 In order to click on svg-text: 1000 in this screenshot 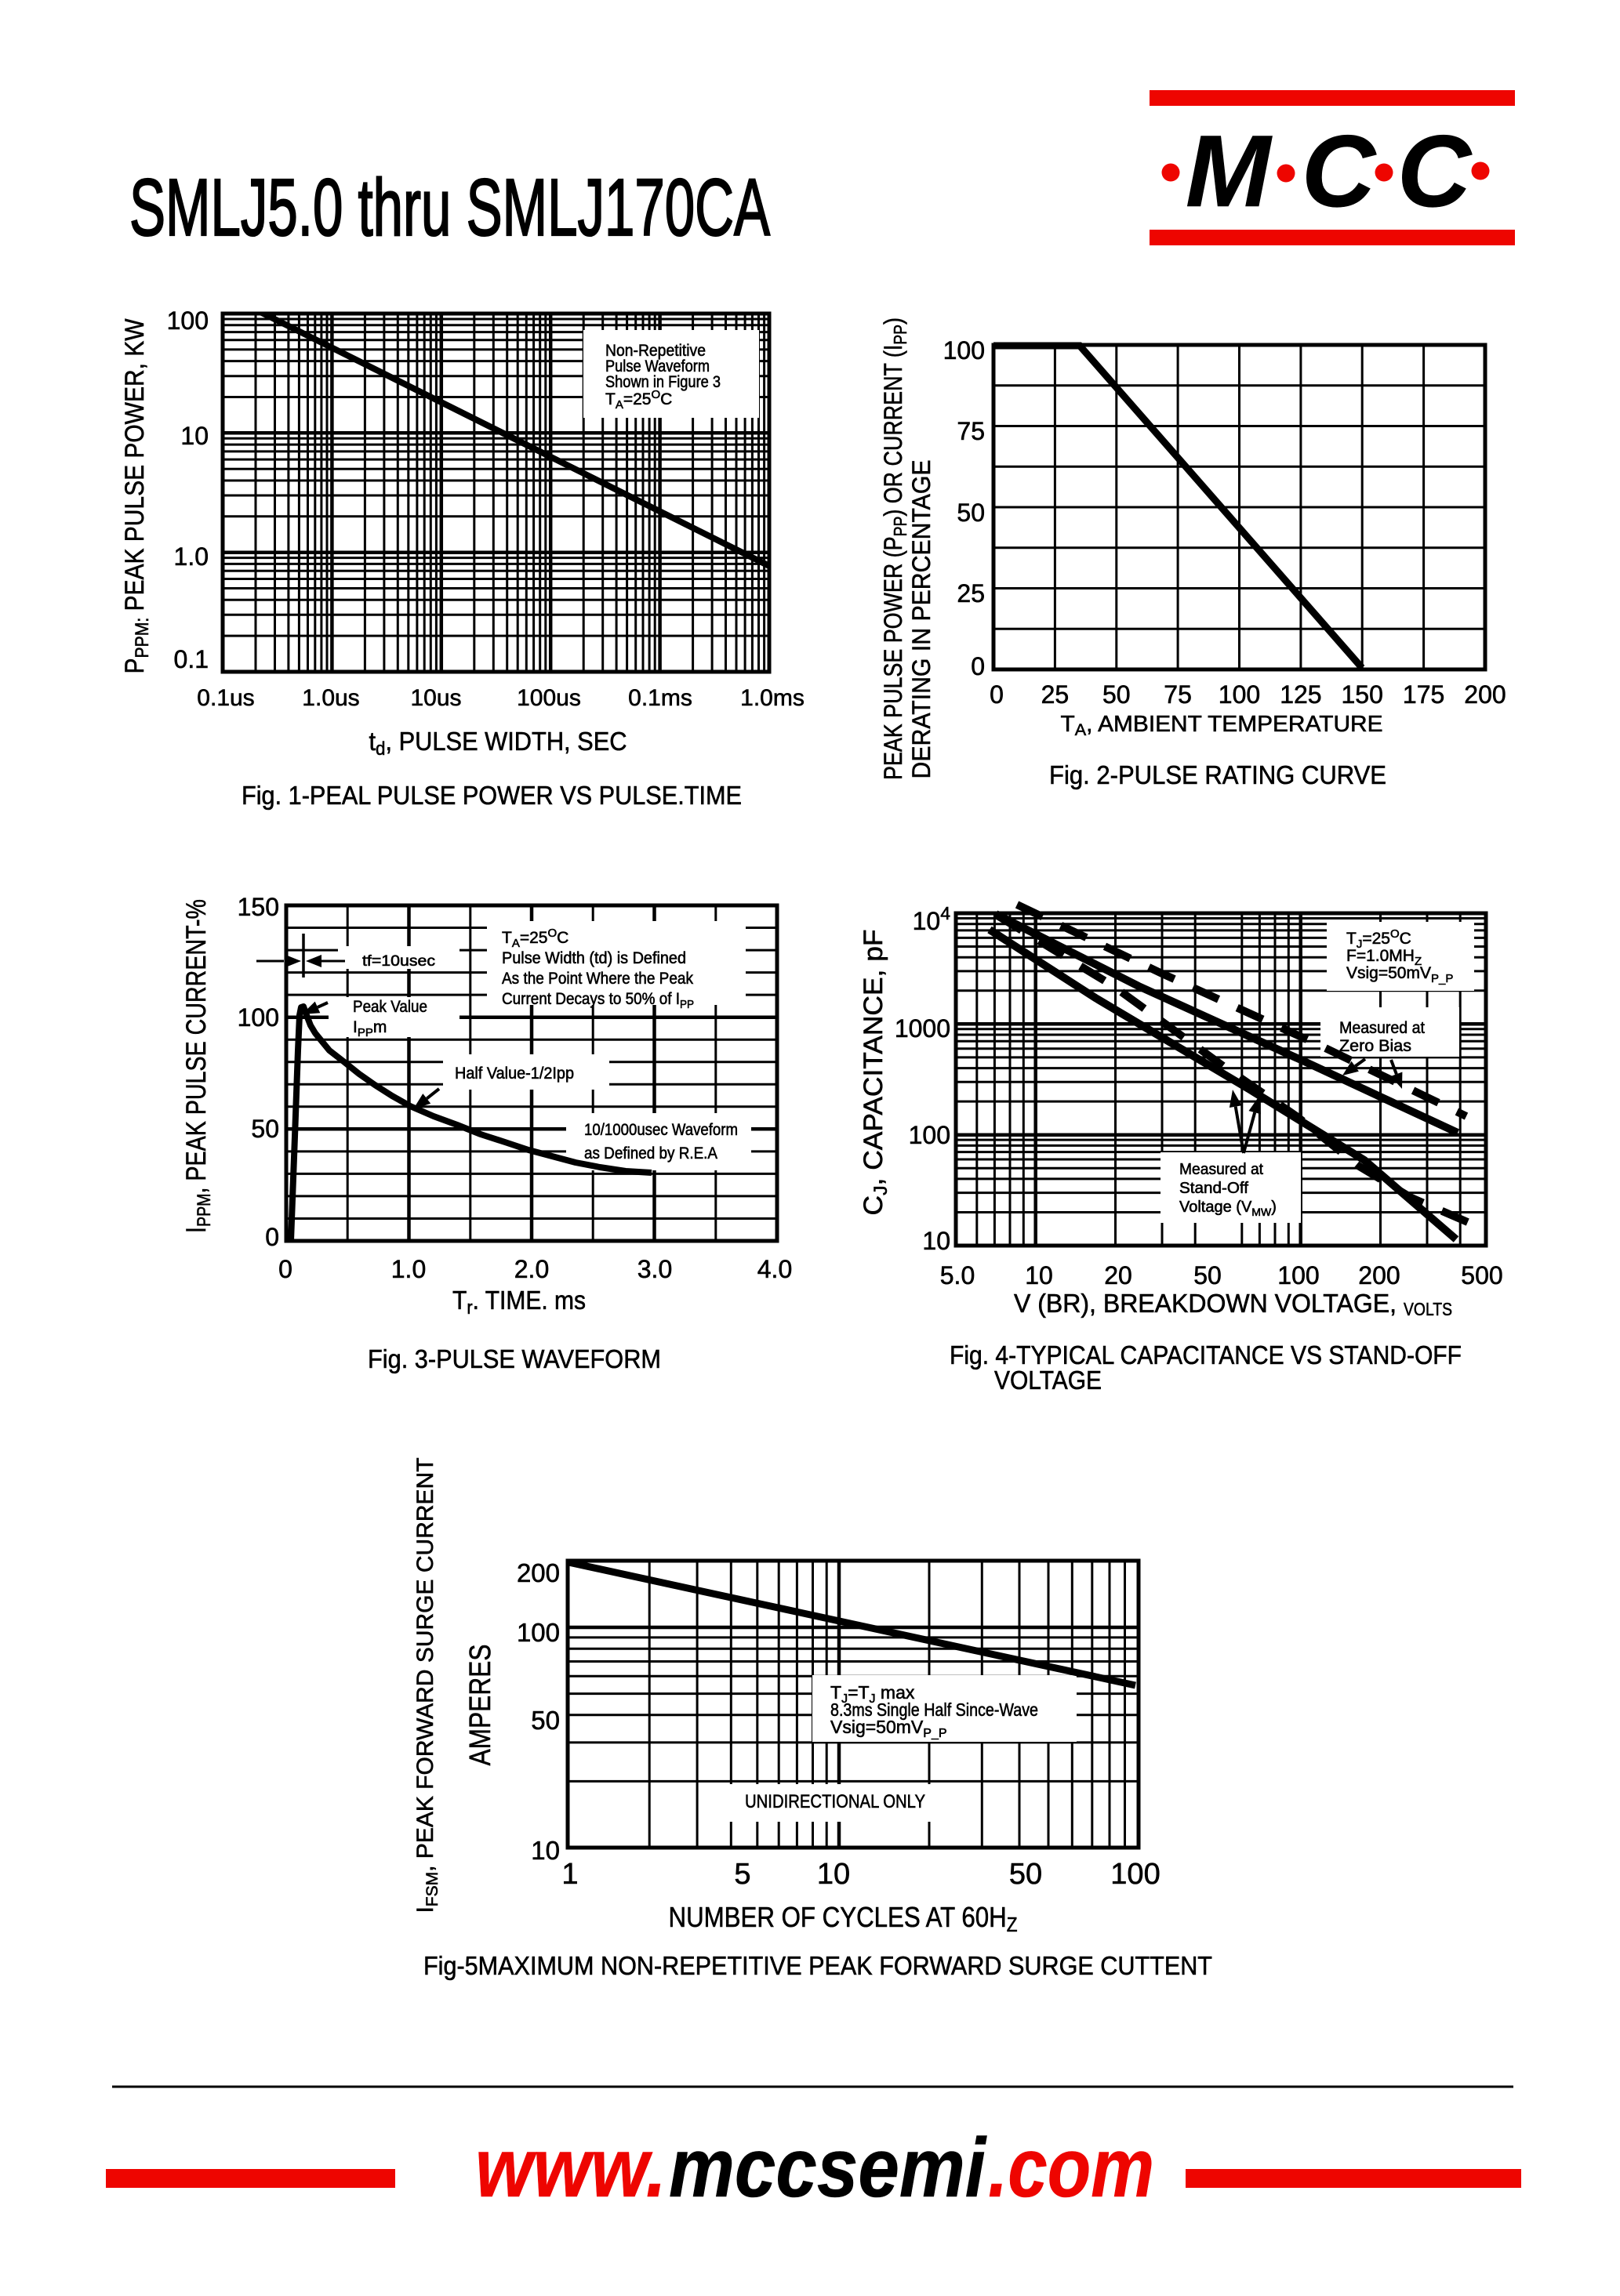, I will do `click(922, 1028)`.